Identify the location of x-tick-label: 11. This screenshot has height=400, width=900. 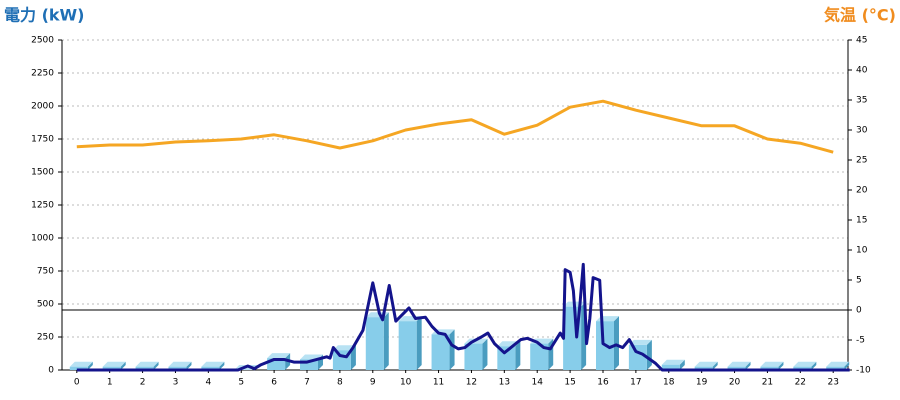
(438, 383).